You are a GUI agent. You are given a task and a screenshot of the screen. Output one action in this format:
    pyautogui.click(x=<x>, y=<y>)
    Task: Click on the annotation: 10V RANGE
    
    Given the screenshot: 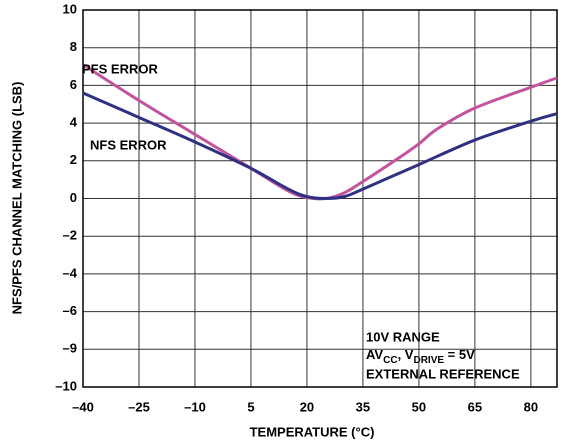 What is the action you would take?
    pyautogui.click(x=403, y=336)
    